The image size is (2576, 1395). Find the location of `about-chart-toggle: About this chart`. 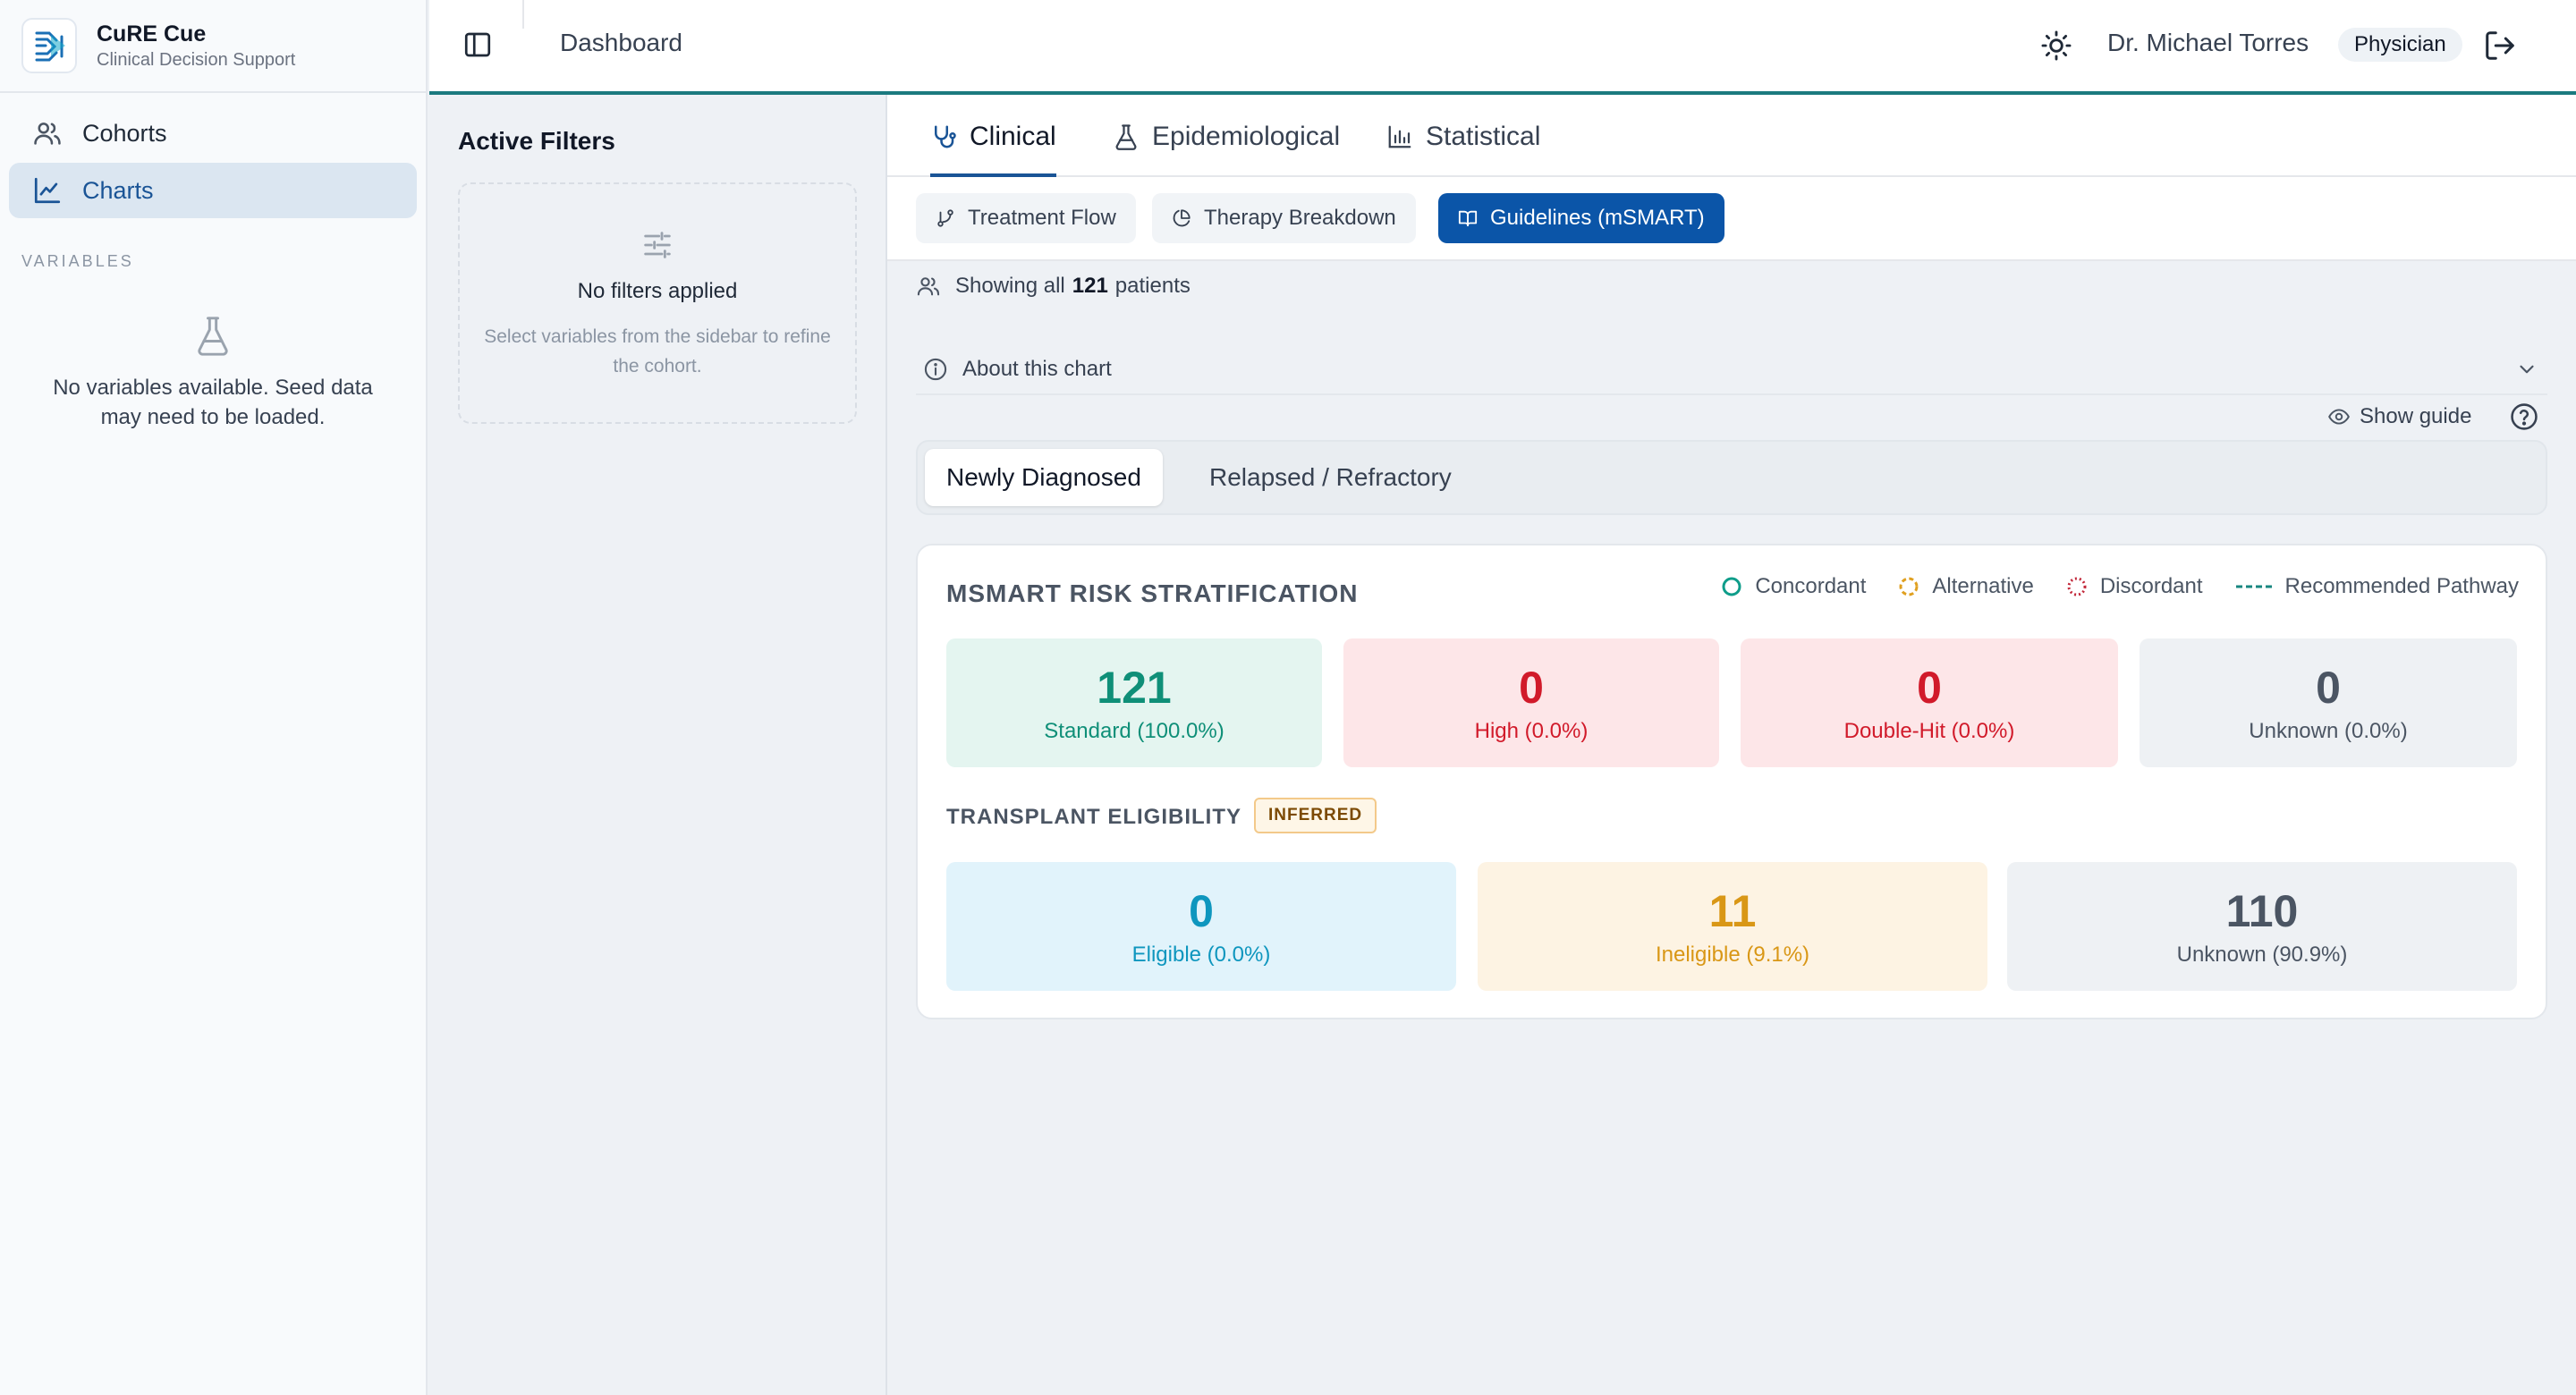

about-chart-toggle: About this chart is located at coordinates (1731, 370).